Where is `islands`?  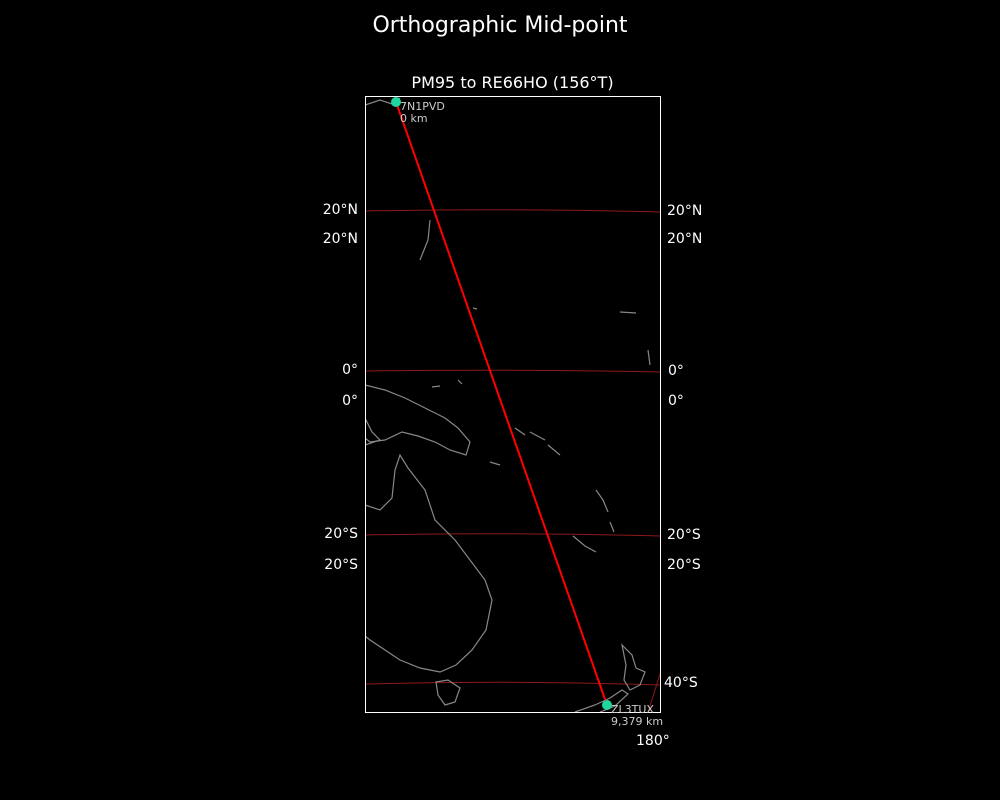 islands is located at coordinates (535, 303).